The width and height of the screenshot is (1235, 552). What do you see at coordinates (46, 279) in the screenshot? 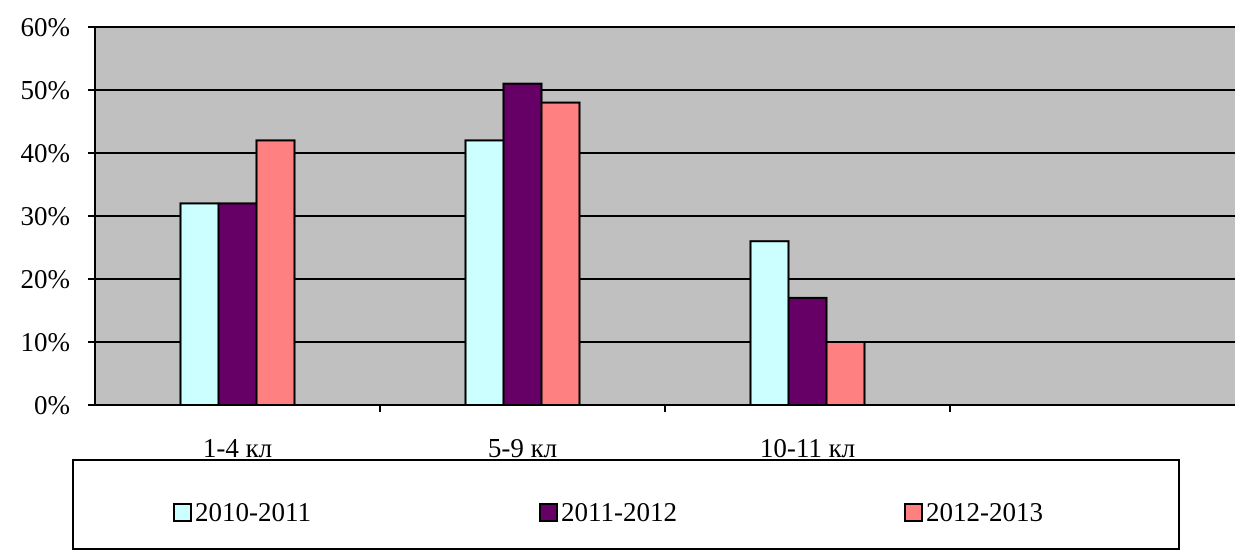
I see `y-tick-label: 20%` at bounding box center [46, 279].